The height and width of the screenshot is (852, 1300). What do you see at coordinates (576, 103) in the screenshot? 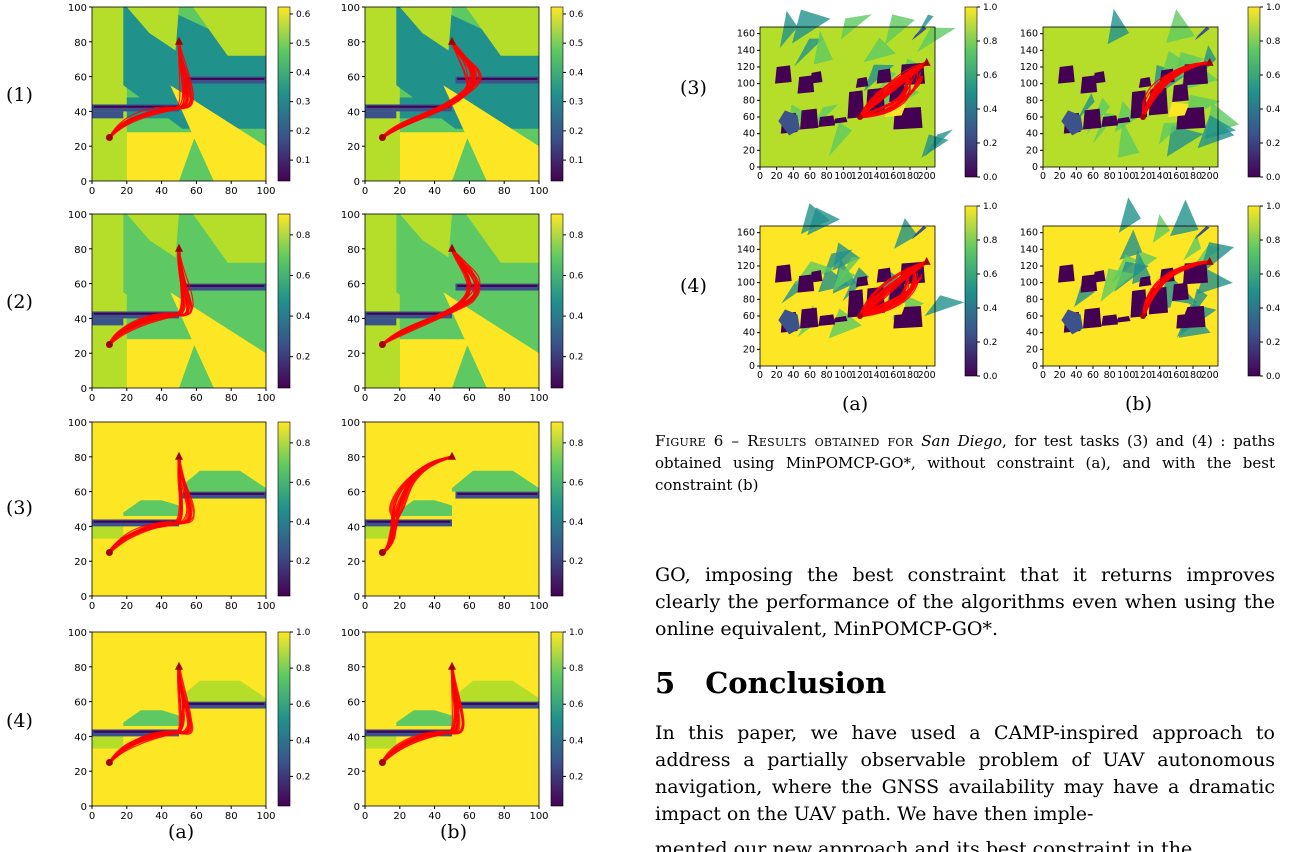
I see `colorbar-tick-label: 0.3` at bounding box center [576, 103].